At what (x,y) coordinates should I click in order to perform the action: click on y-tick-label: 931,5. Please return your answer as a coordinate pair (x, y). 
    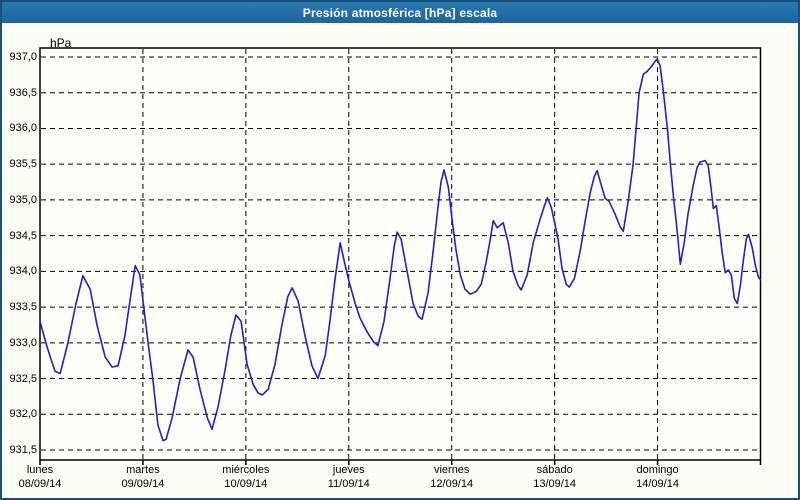
    Looking at the image, I should click on (23, 449).